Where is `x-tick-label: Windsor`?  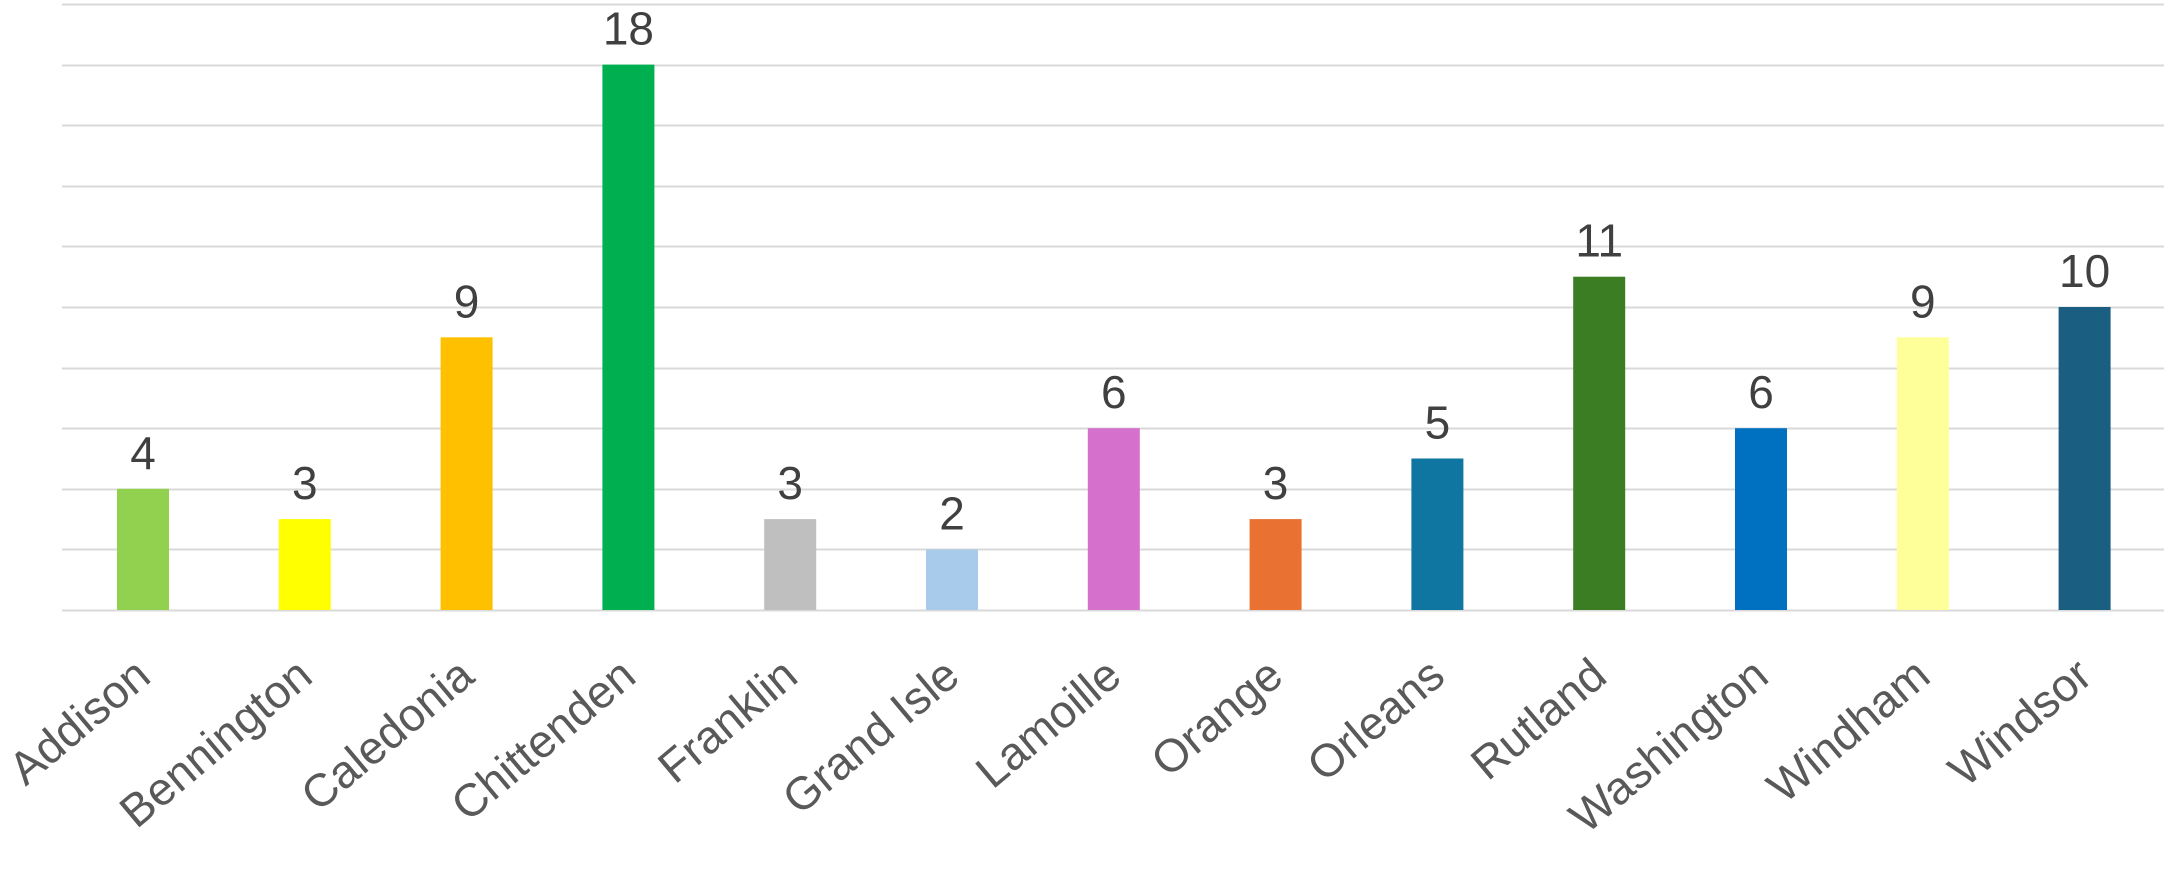 x-tick-label: Windsor is located at coordinates (2019, 722).